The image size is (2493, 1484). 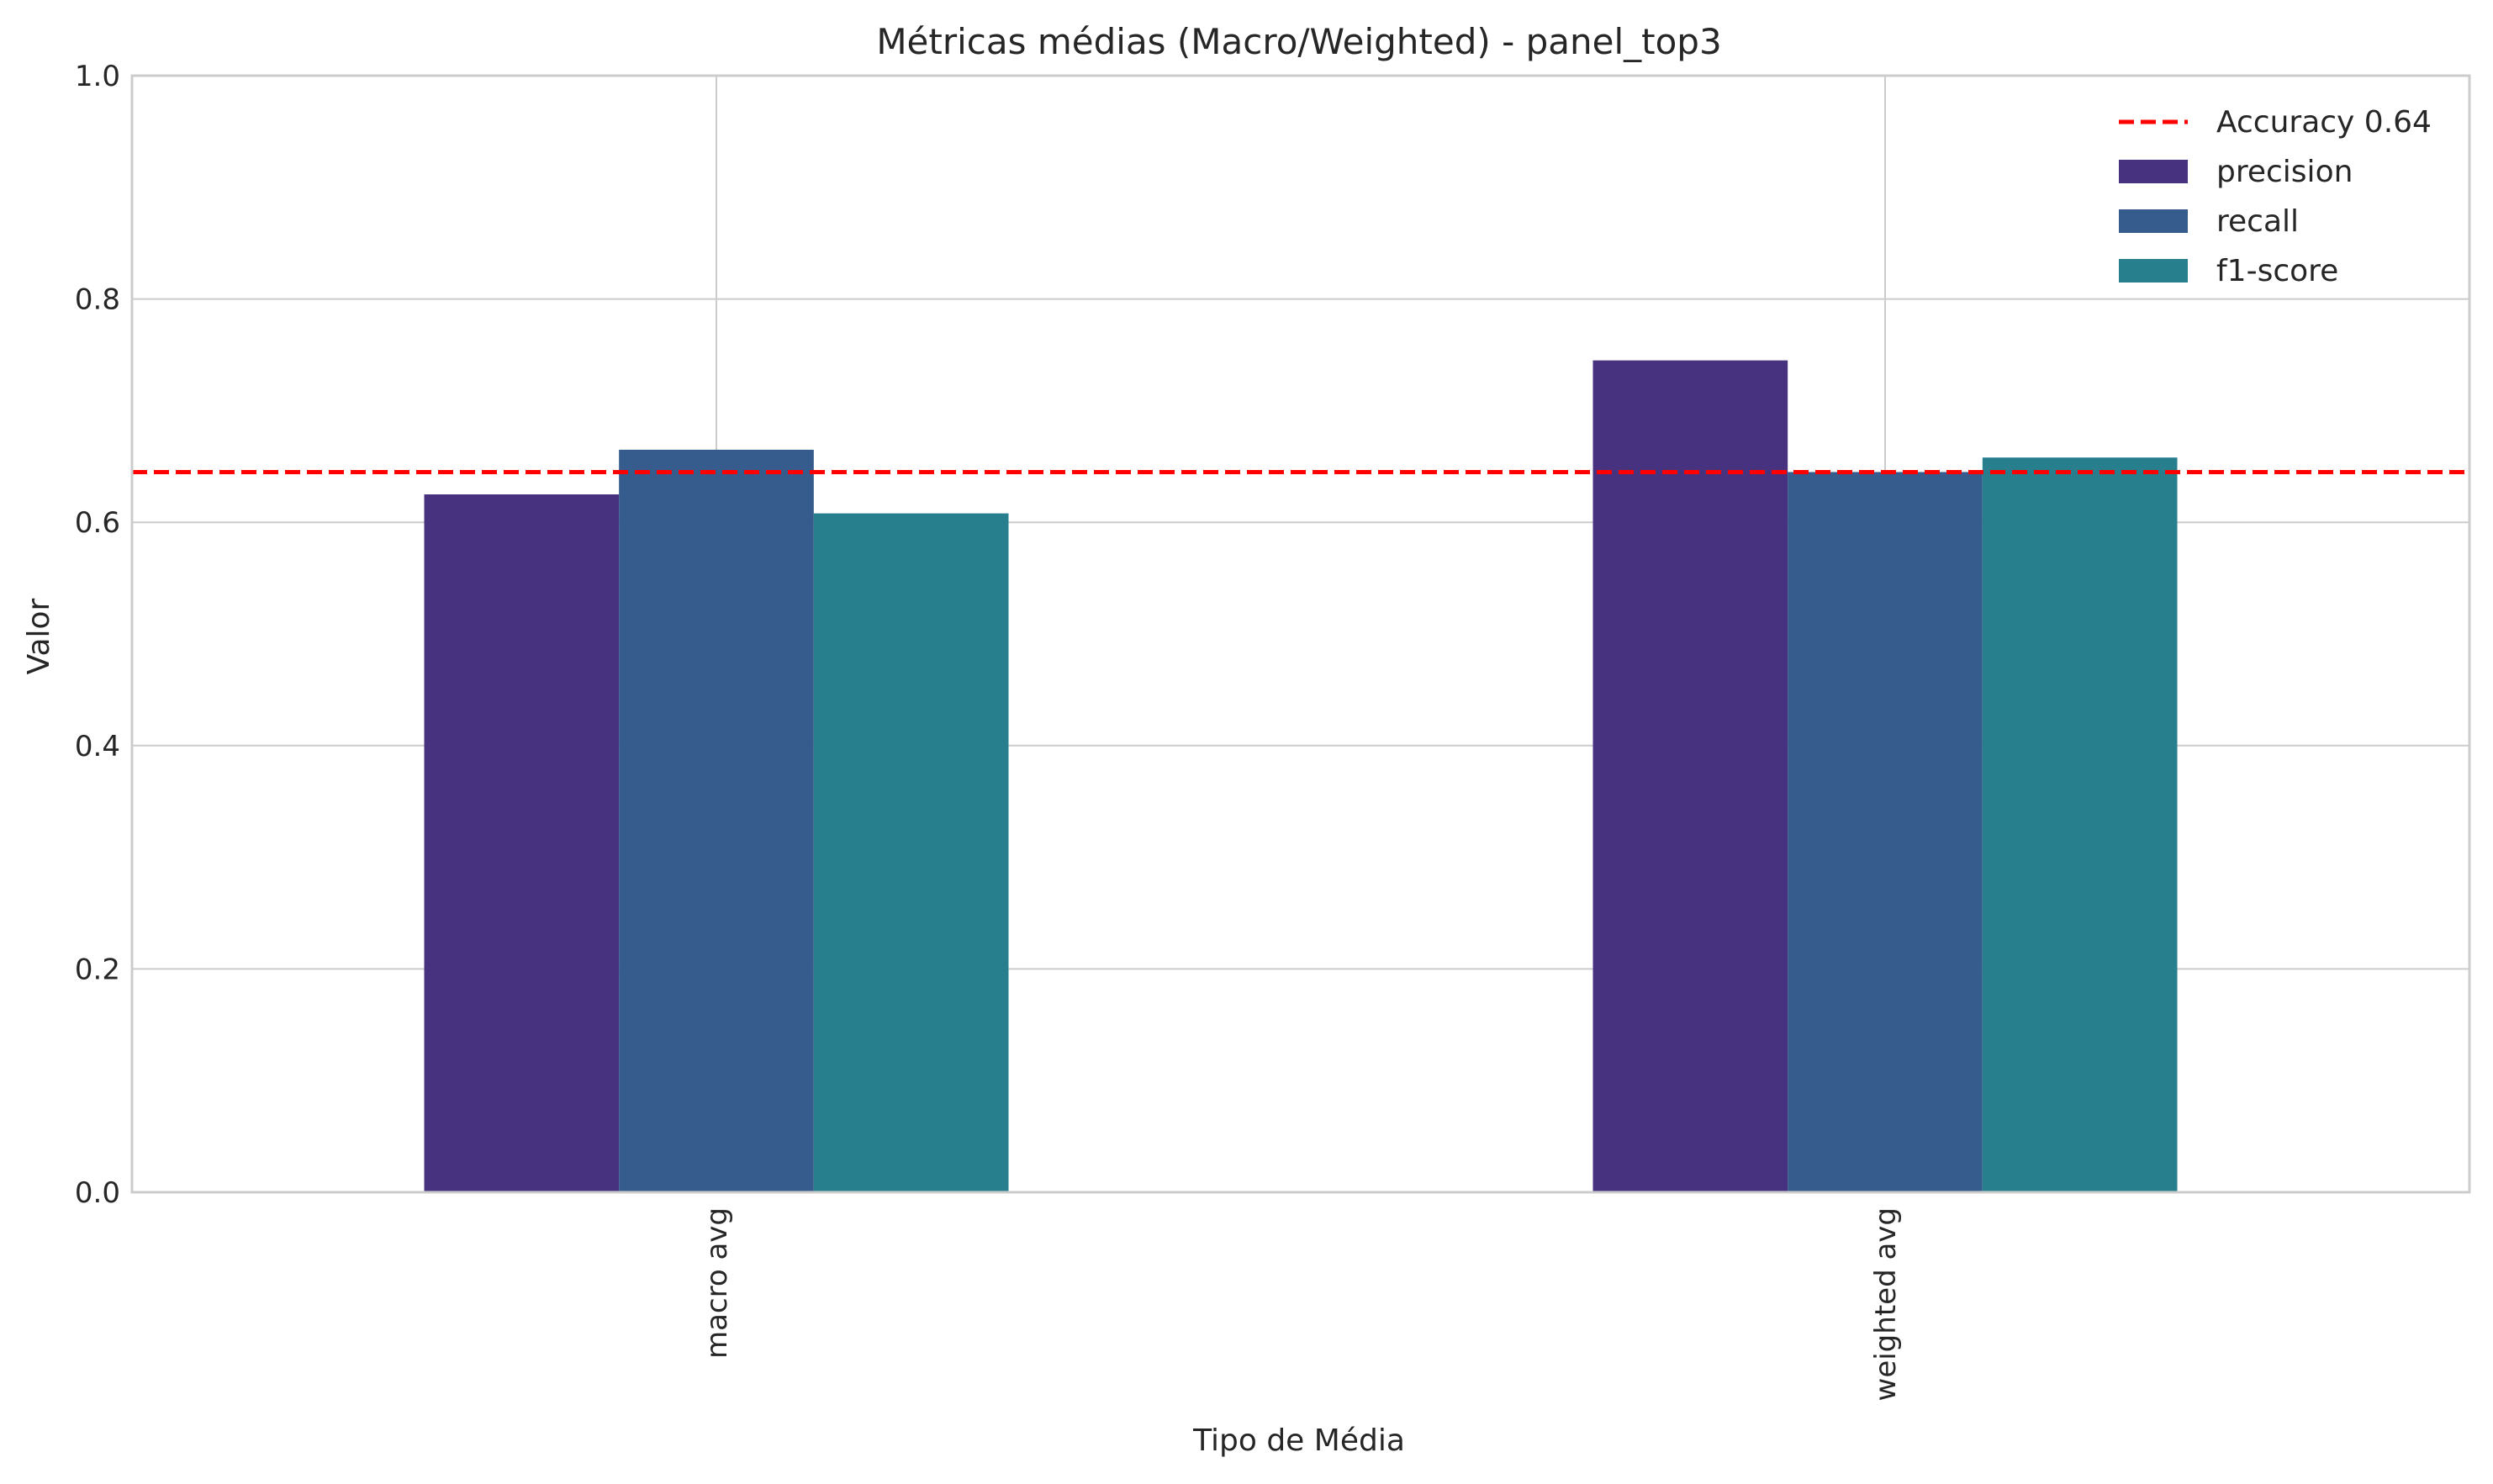 I want to click on legend-label-f1-score: f1-score, so click(x=2277, y=271).